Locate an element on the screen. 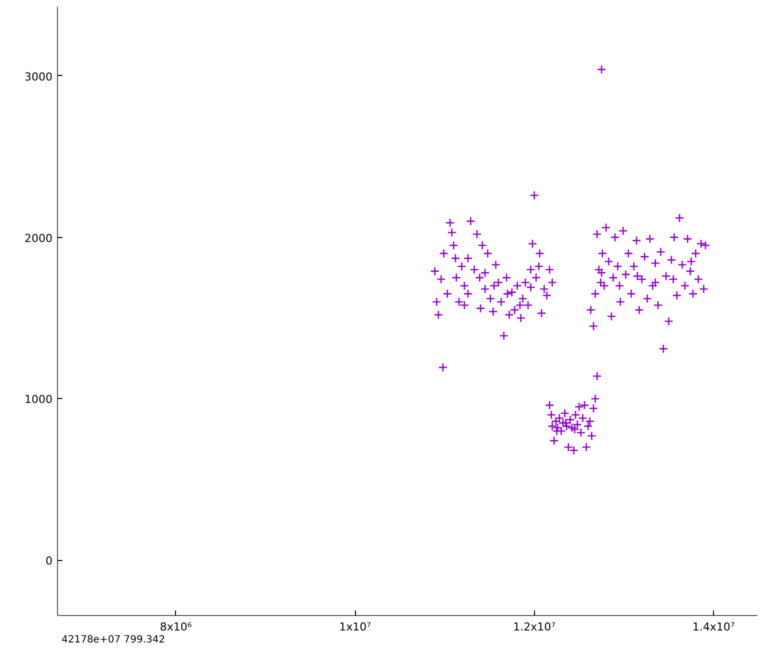  x-tick-label: 1.4x10⁷ is located at coordinates (713, 627).